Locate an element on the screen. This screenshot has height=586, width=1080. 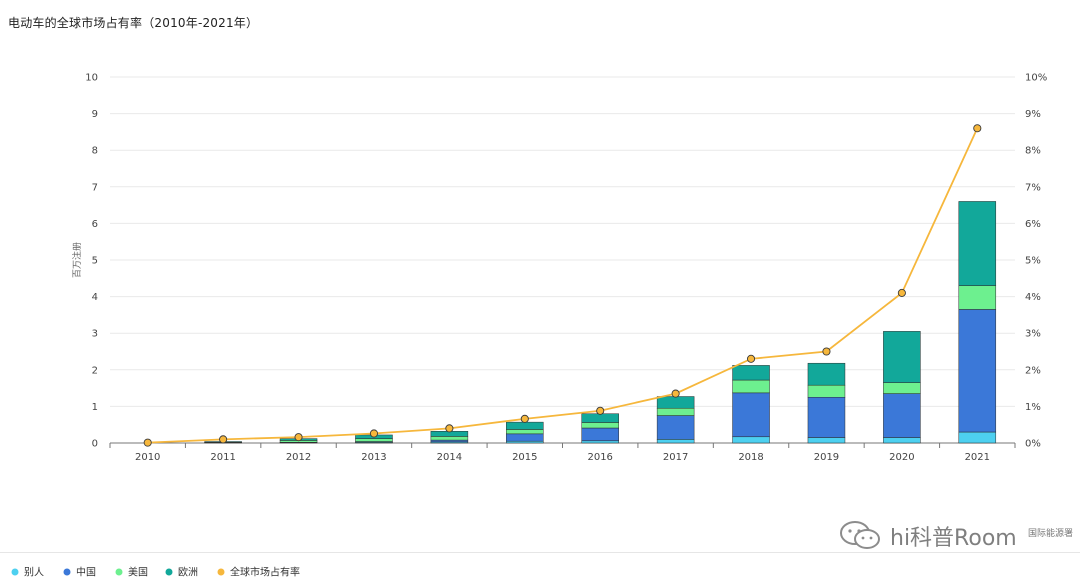
x-tick-label: 2016 is located at coordinates (599, 457).